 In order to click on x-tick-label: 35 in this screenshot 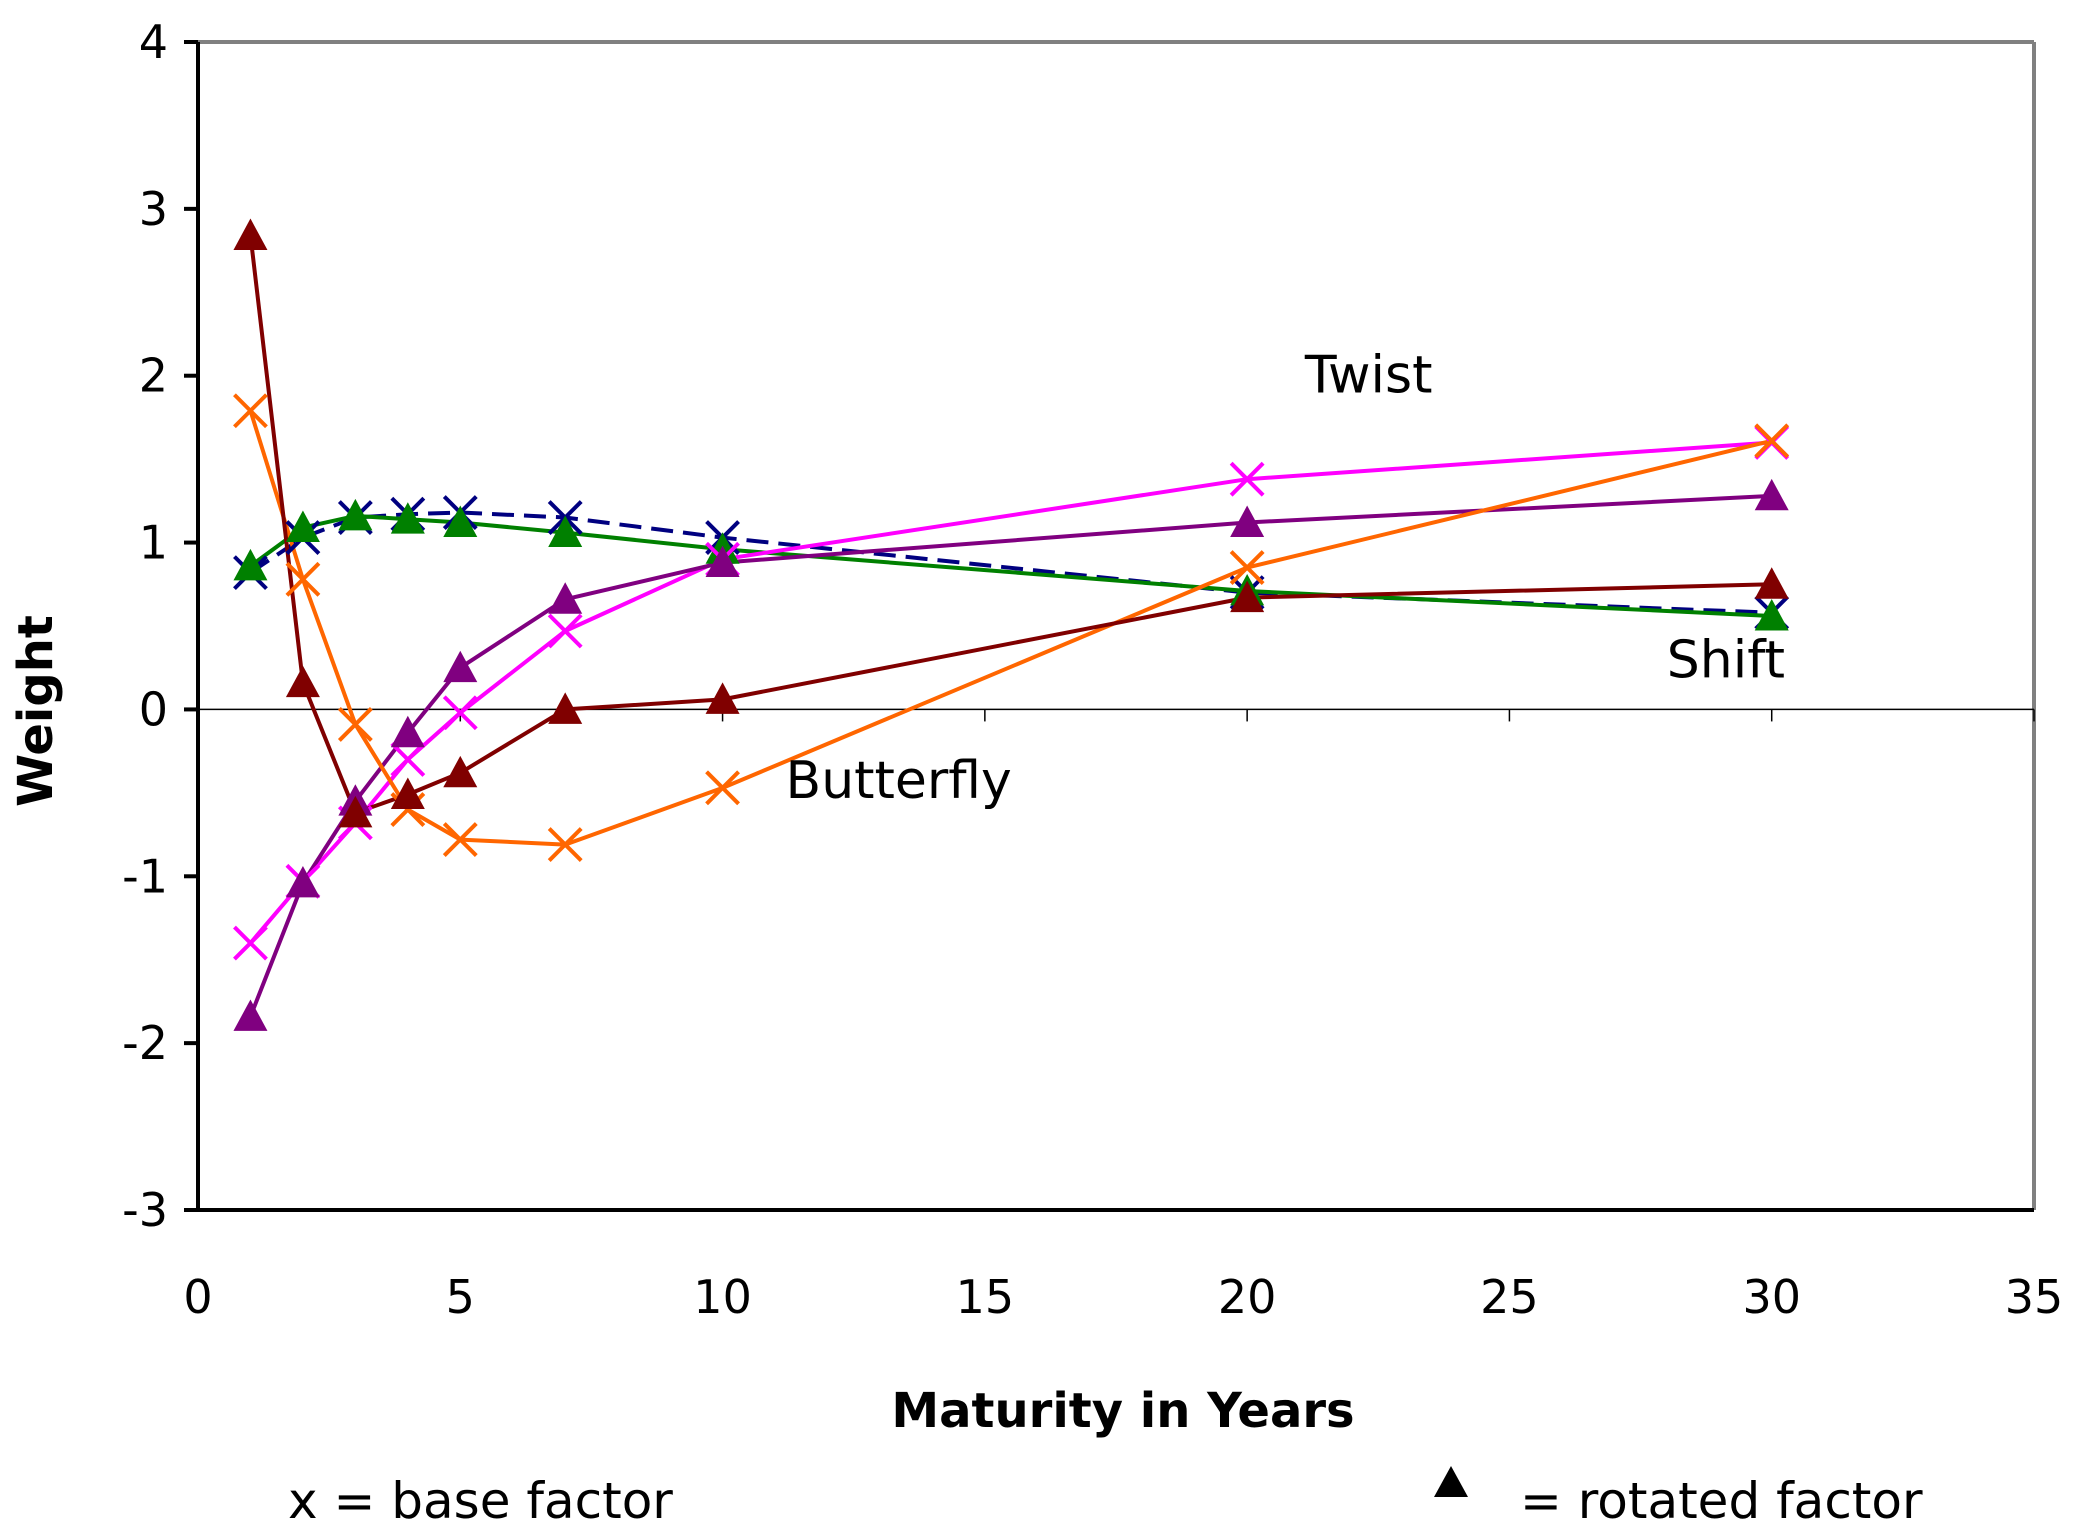, I will do `click(2034, 1297)`.